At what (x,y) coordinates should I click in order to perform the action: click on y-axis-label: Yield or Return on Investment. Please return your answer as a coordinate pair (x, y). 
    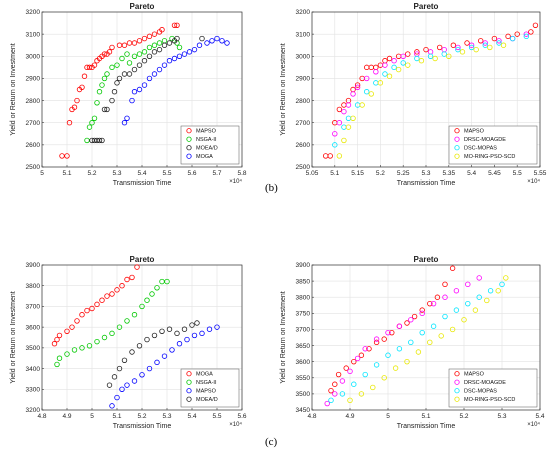
    Looking at the image, I should click on (13, 337).